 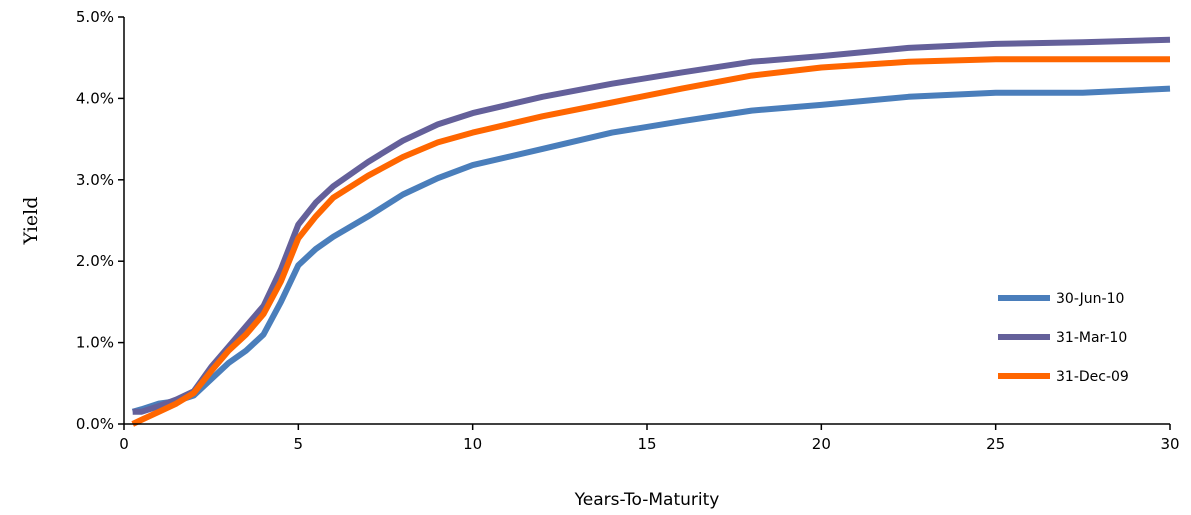 I want to click on x-tick-label: 15, so click(x=646, y=444).